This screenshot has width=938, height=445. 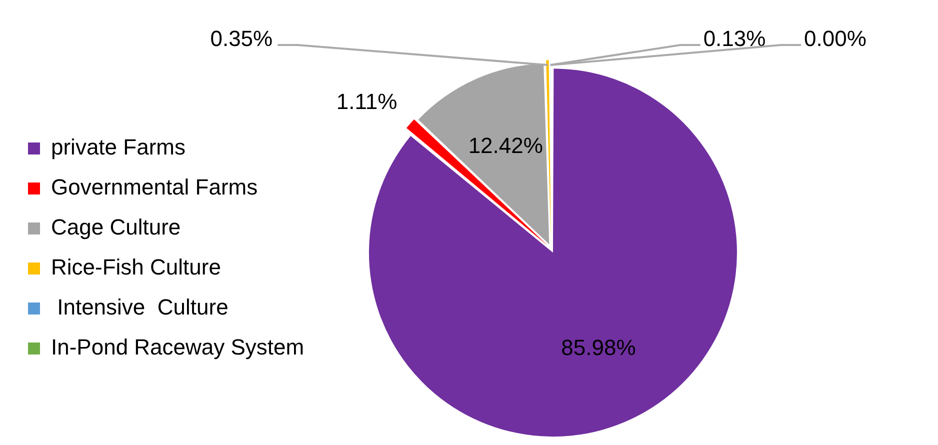 What do you see at coordinates (734, 39) in the screenshot?
I see `data-label: 0.13%` at bounding box center [734, 39].